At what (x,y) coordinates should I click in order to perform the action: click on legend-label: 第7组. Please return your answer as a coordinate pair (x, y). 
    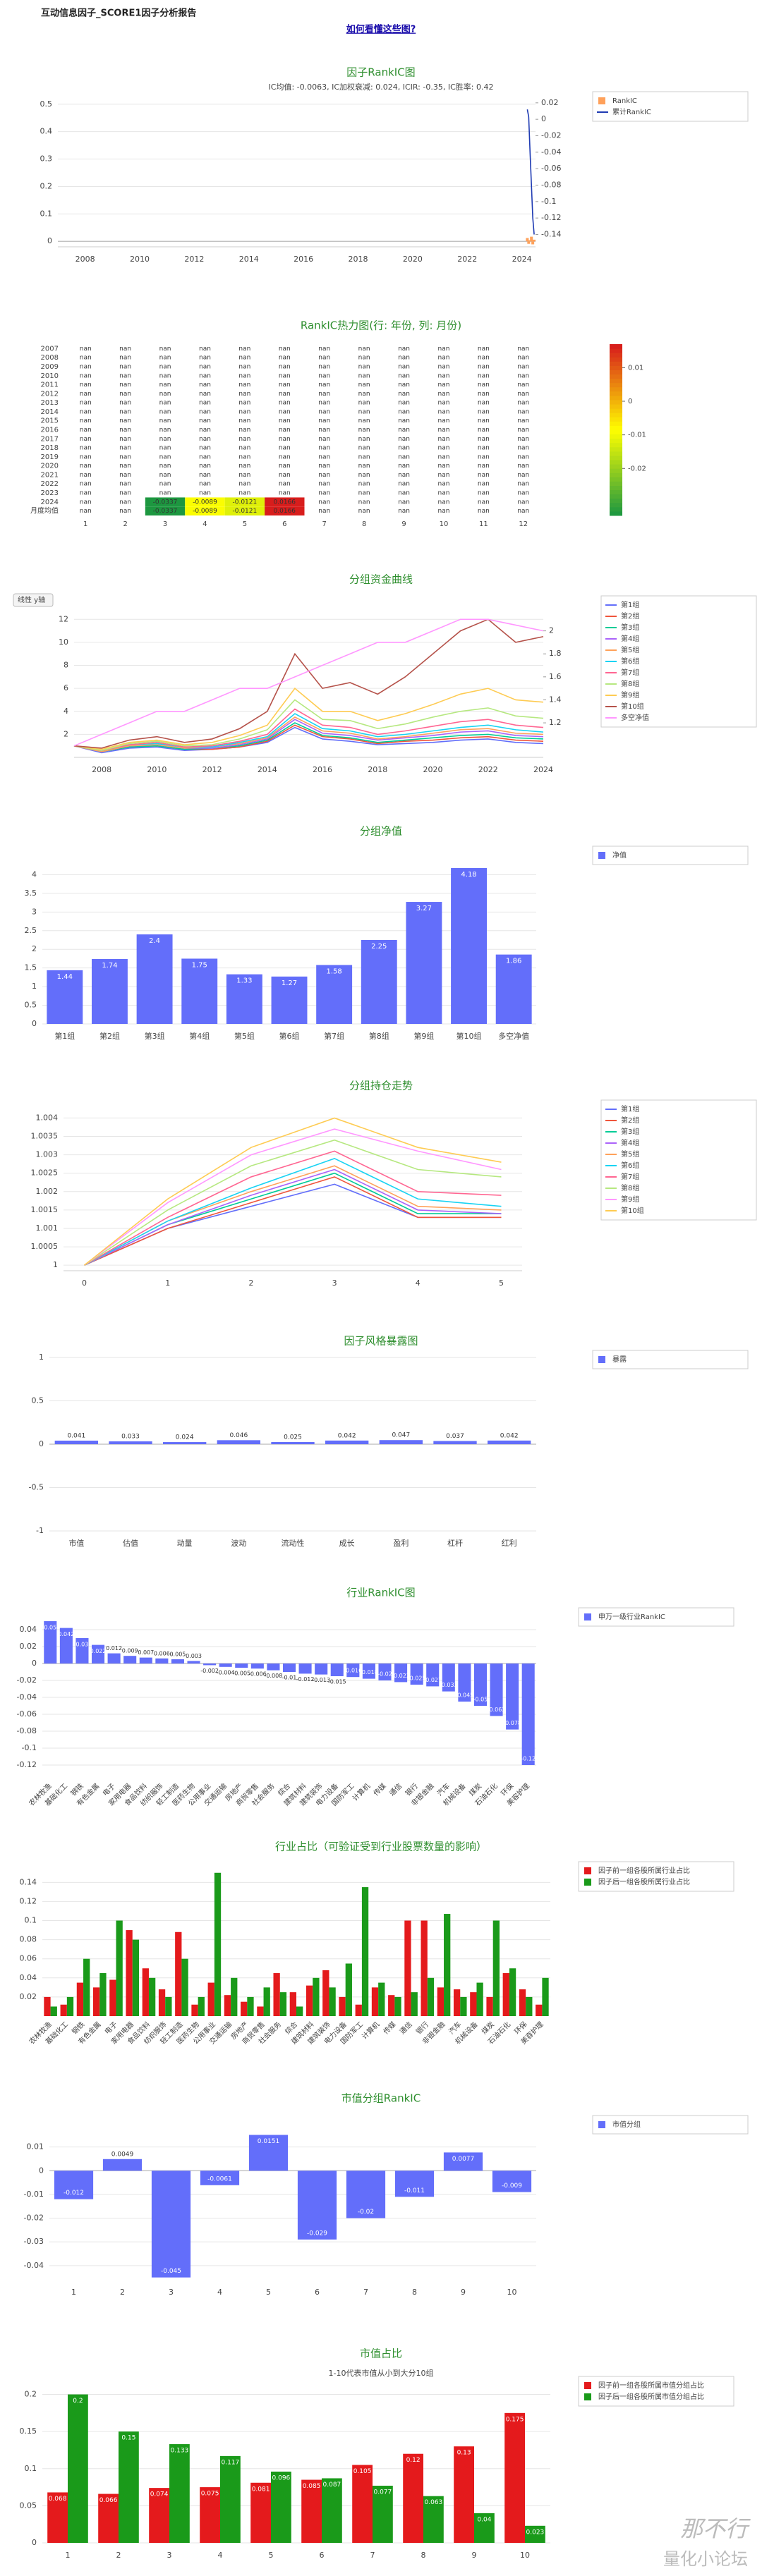
    Looking at the image, I should click on (630, 1177).